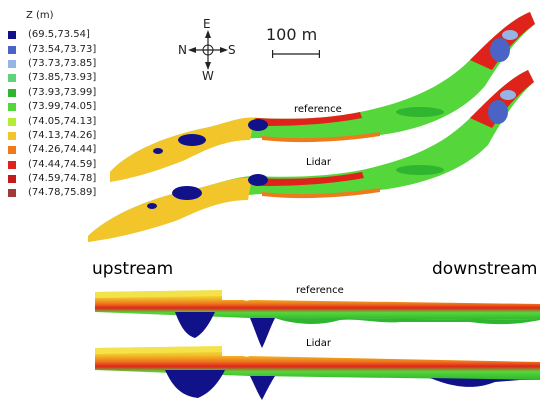 The height and width of the screenshot is (401, 545). What do you see at coordinates (318, 109) in the screenshot?
I see `plan-reference-label: reference` at bounding box center [318, 109].